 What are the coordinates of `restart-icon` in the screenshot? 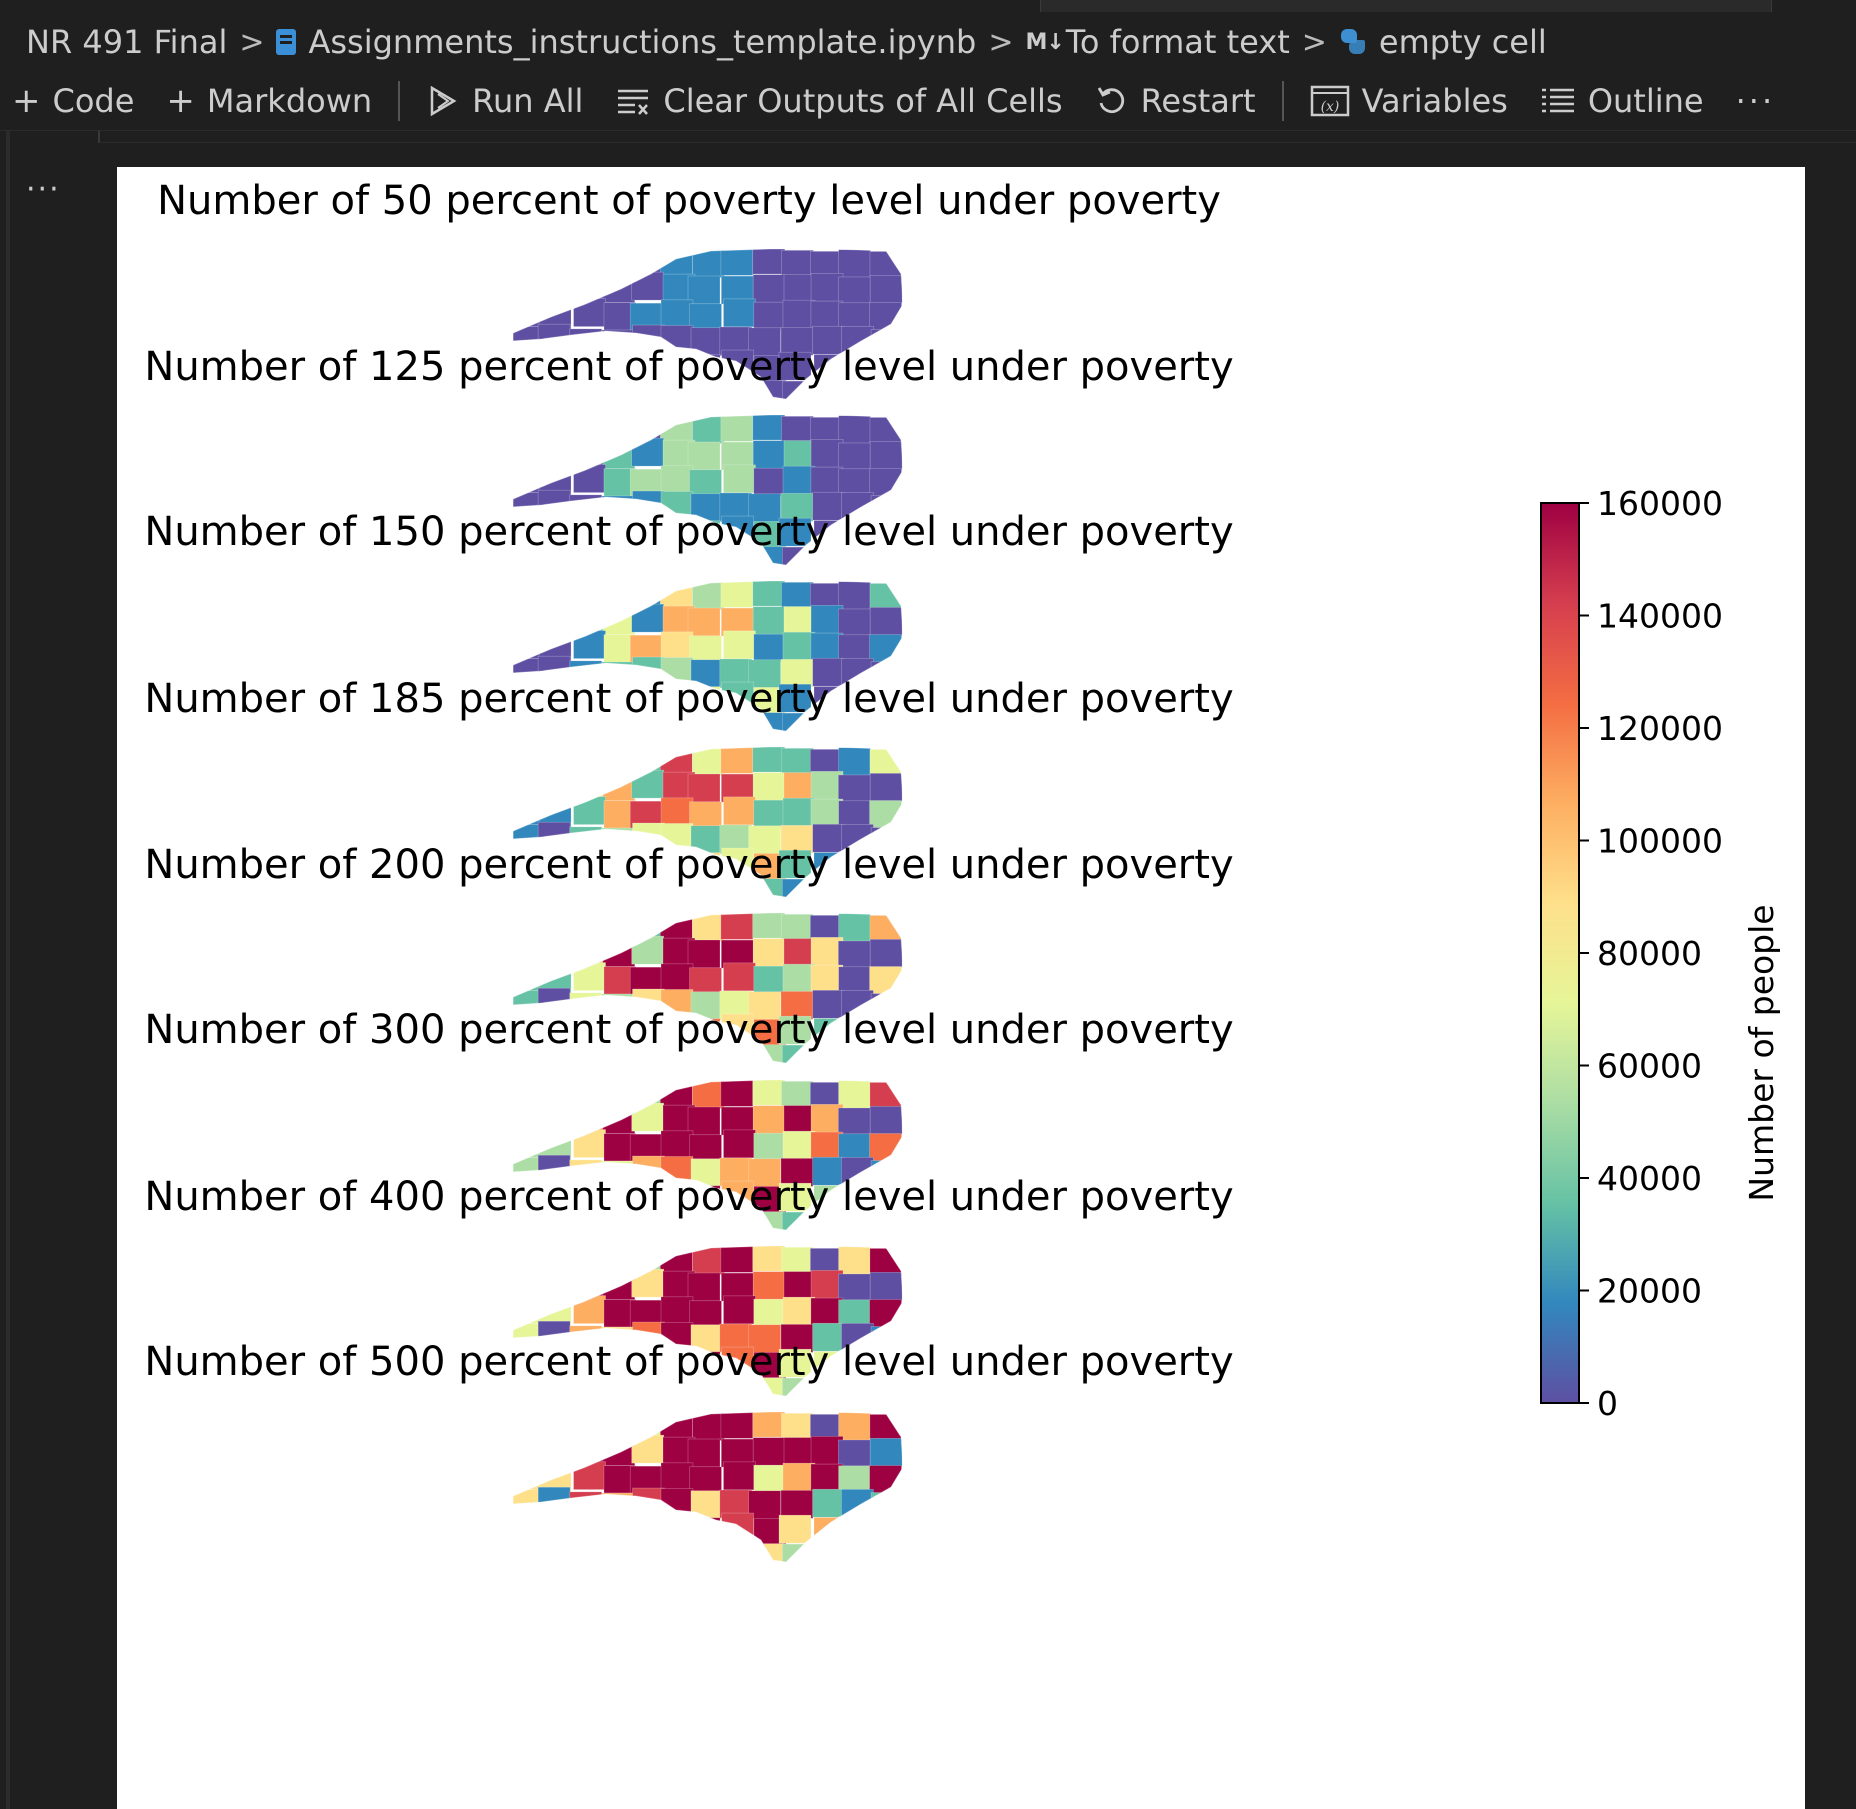 It's located at (1112, 101).